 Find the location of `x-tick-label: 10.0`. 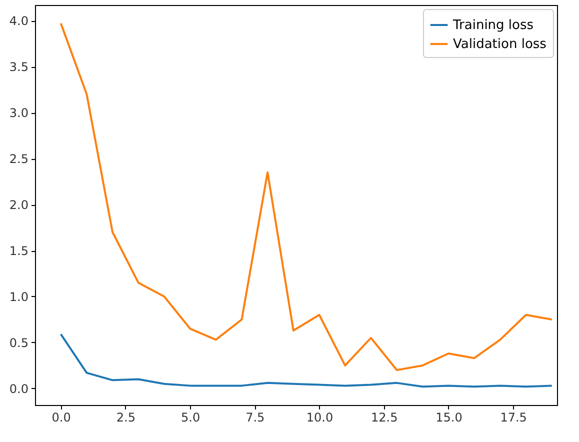

x-tick-label: 10.0 is located at coordinates (320, 417).